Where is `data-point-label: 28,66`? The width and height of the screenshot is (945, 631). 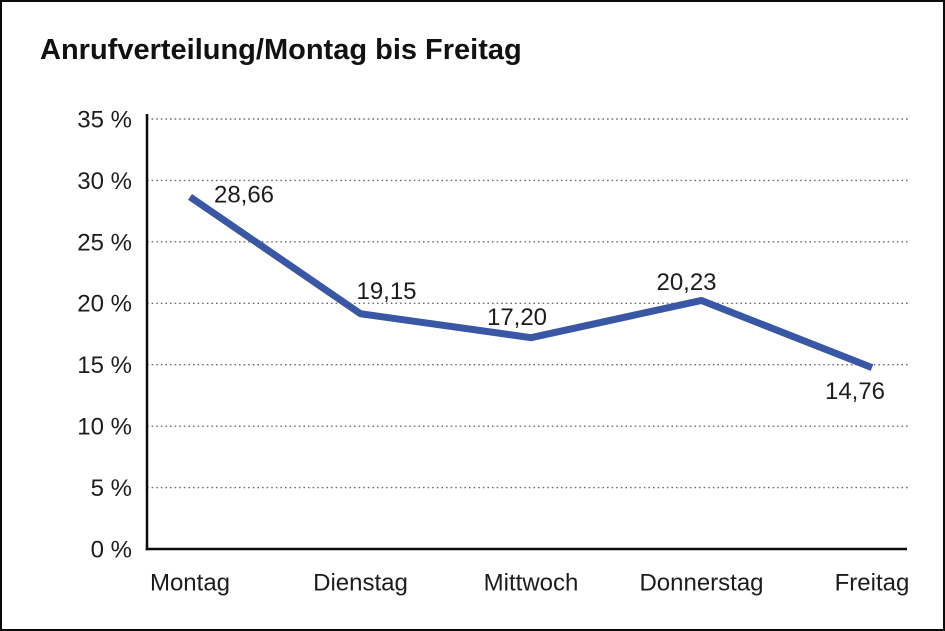 data-point-label: 28,66 is located at coordinates (244, 194).